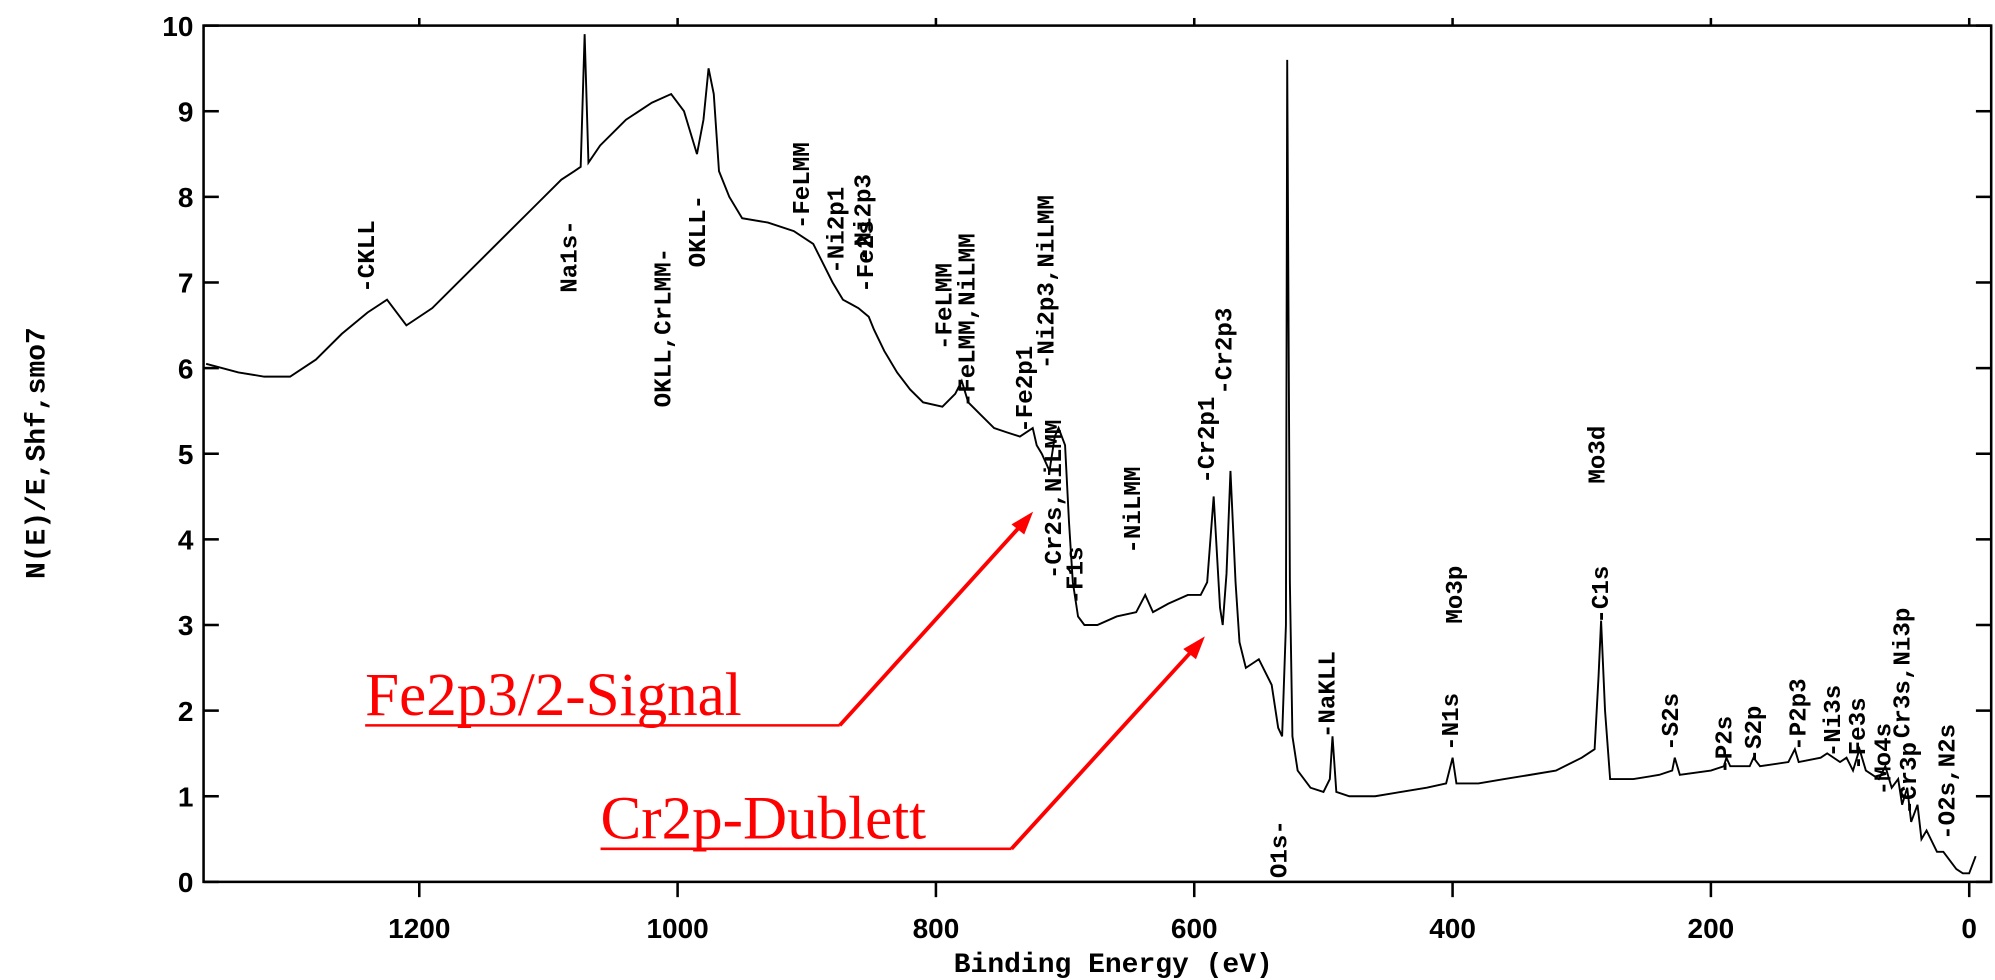 The height and width of the screenshot is (980, 1995). What do you see at coordinates (1910, 778) in the screenshot?
I see `peak-label: -Cr3p` at bounding box center [1910, 778].